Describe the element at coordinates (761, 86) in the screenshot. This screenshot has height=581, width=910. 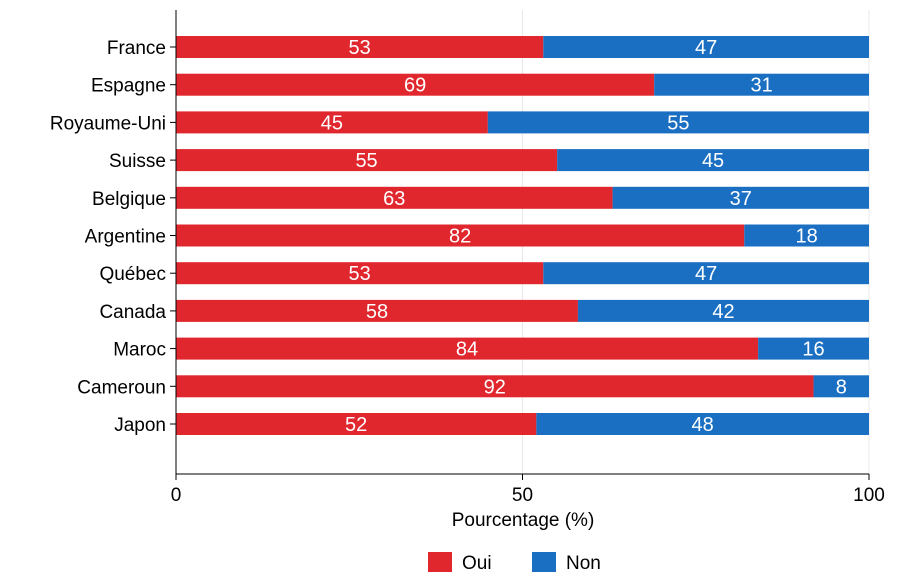
I see `bar-label-non-1: 31` at that location.